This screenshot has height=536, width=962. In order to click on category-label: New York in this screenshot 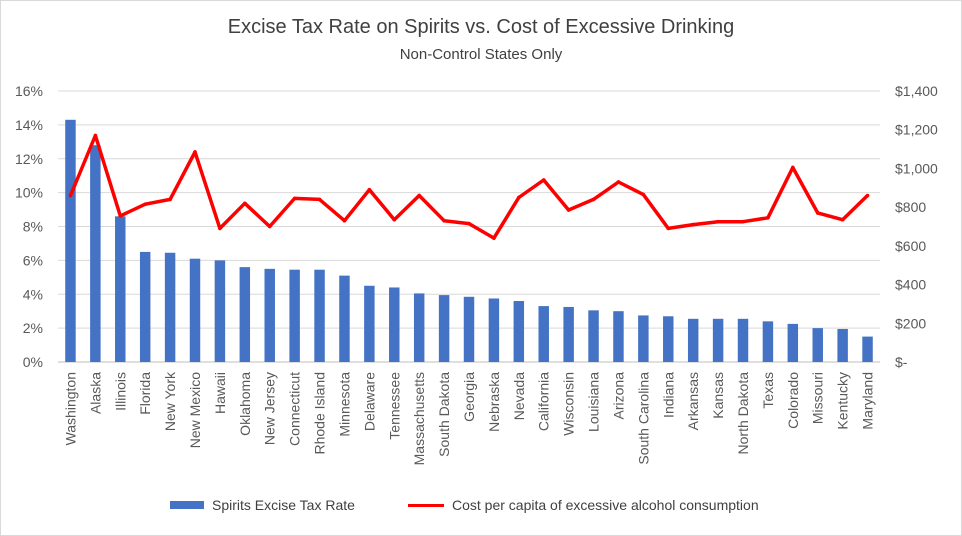, I will do `click(170, 401)`.